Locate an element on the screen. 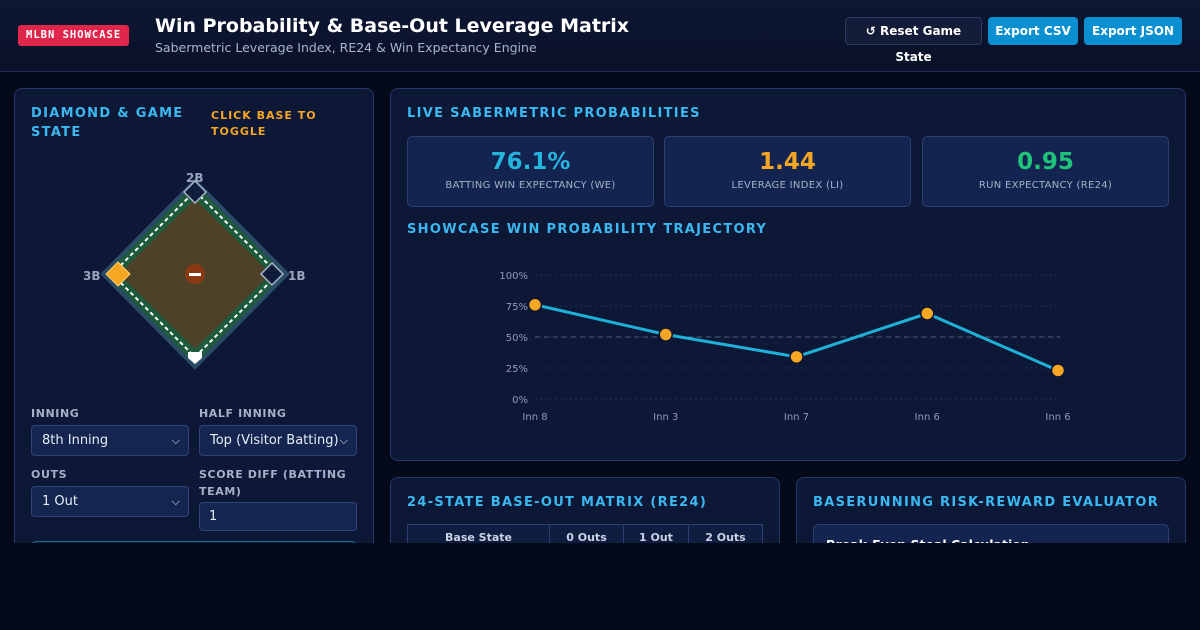  half-inning-select-value: Top (Visitor Batting) is located at coordinates (274, 440).